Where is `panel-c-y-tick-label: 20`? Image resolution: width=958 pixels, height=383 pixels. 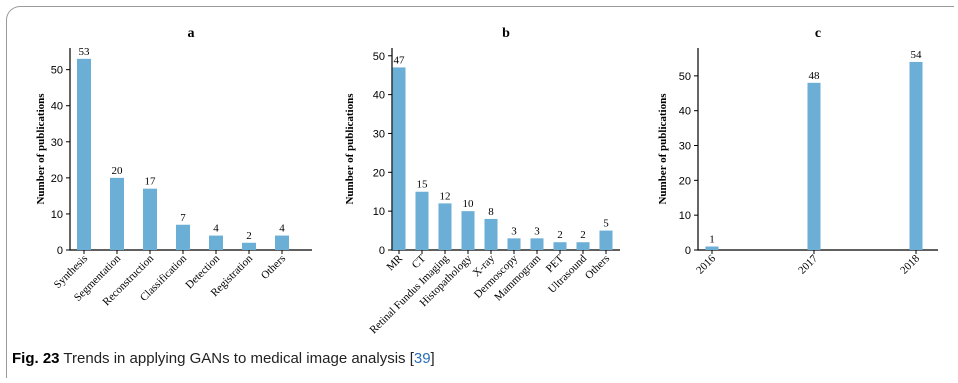
panel-c-y-tick-label: 20 is located at coordinates (685, 181).